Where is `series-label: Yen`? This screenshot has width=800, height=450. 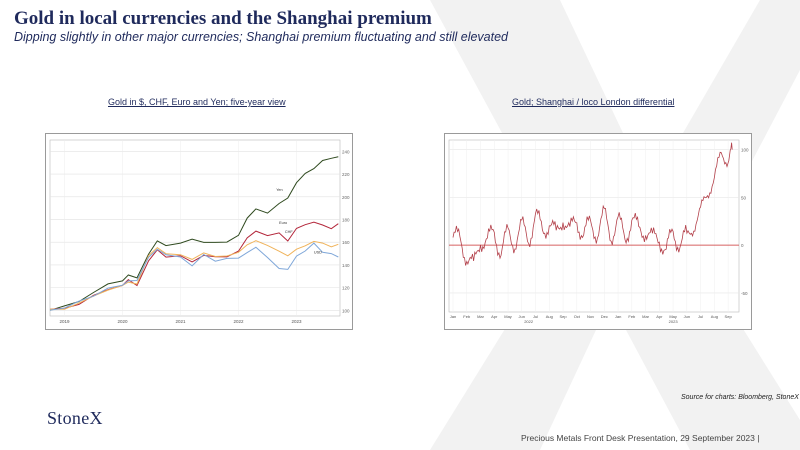 series-label: Yen is located at coordinates (279, 190).